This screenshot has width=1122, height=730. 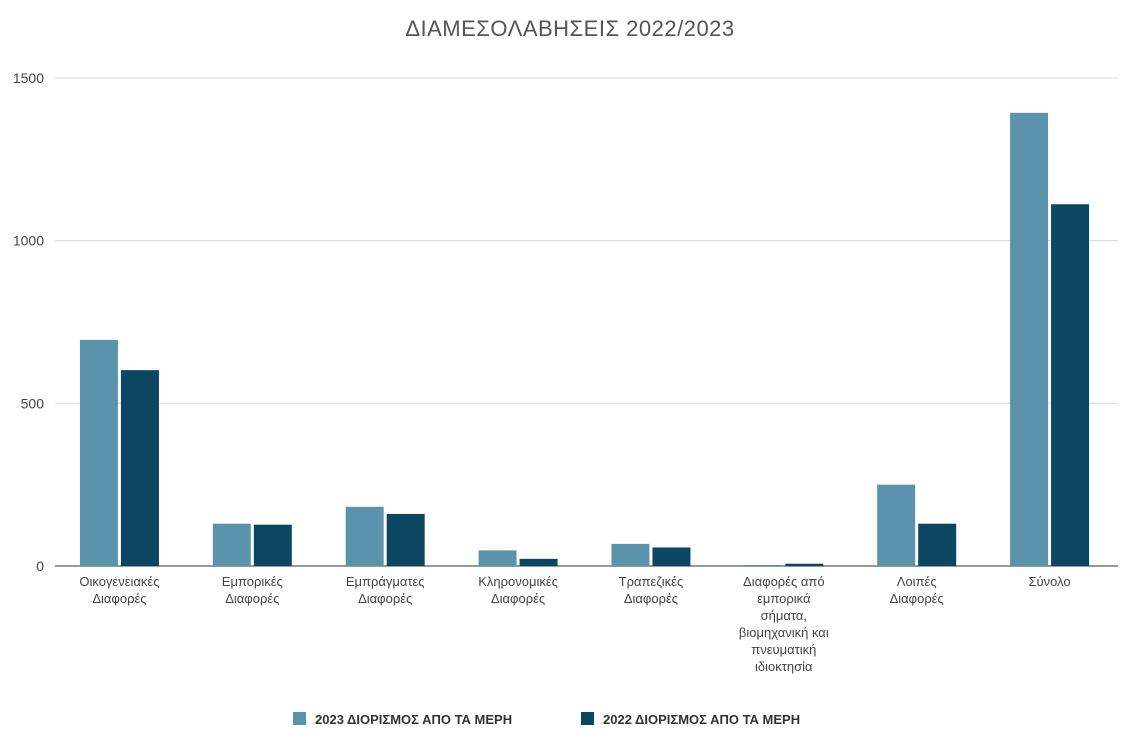 What do you see at coordinates (651, 590) in the screenshot?
I see `x-tick-label: Τραπεζικές Διαφορές` at bounding box center [651, 590].